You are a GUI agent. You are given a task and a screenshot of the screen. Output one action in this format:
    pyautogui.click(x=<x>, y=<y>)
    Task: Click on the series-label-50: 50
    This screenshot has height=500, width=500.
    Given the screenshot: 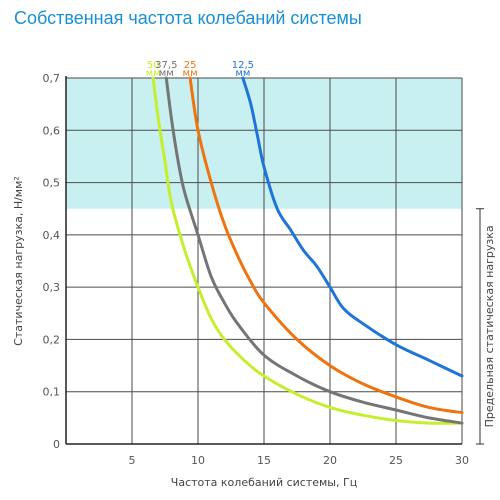 What is the action you would take?
    pyautogui.click(x=153, y=65)
    